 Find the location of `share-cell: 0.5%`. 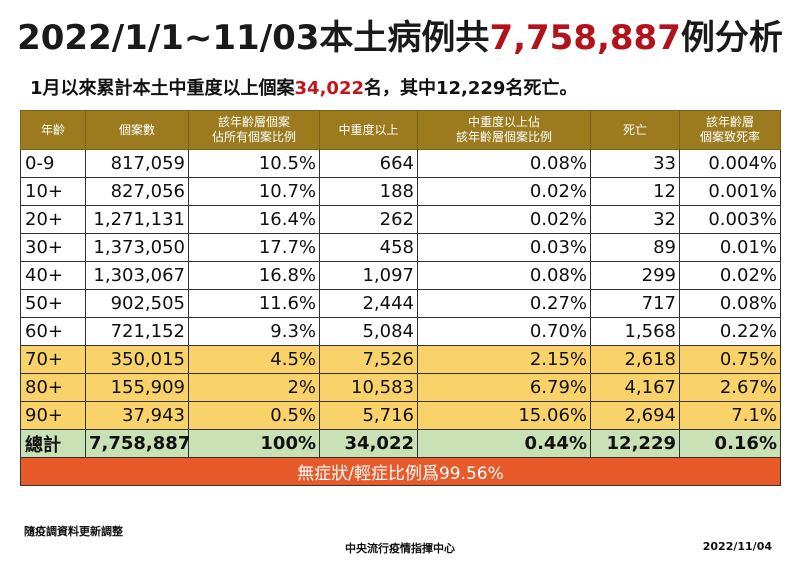

share-cell: 0.5% is located at coordinates (254, 415).